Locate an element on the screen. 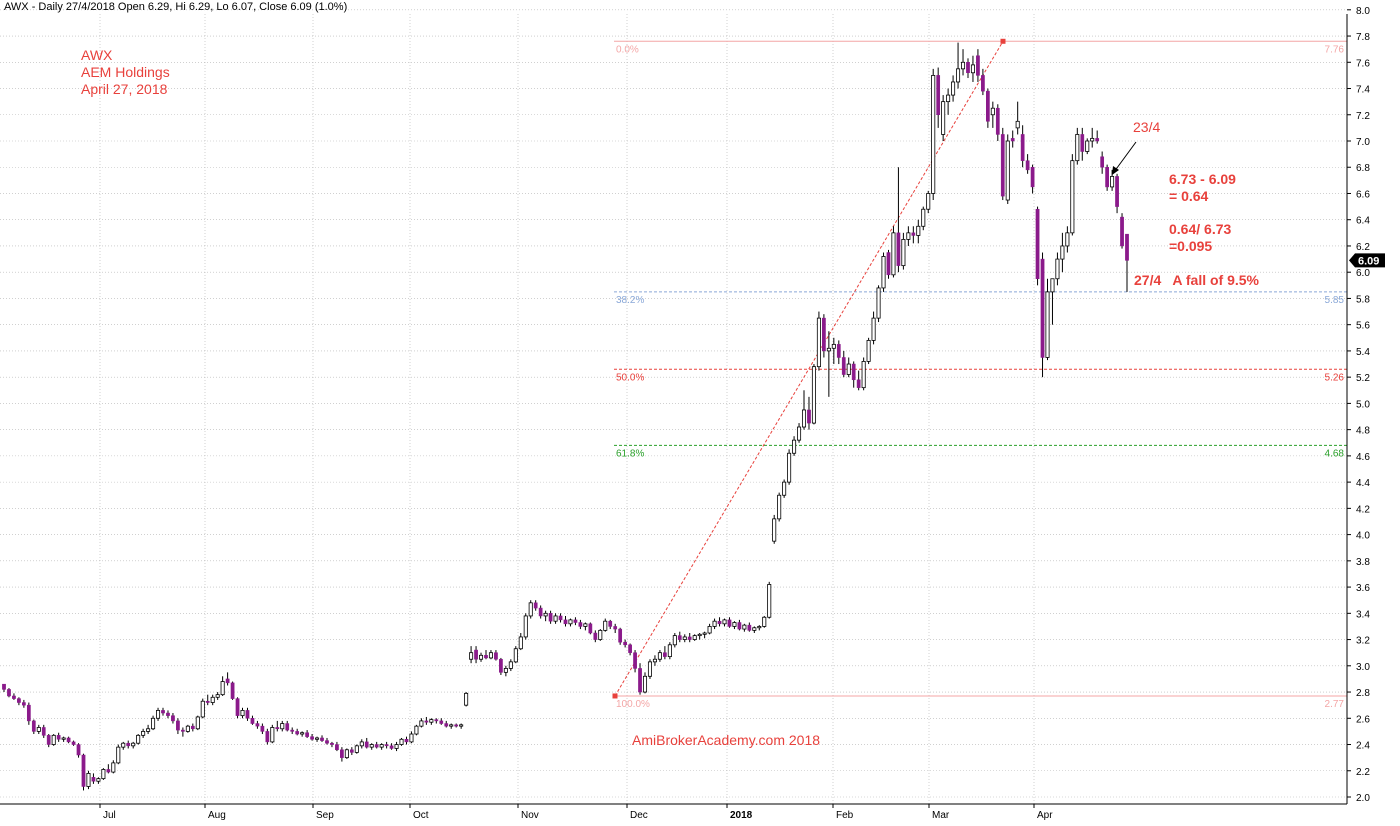  annotation-fall-label: 27/4 A fall of 9.5% is located at coordinates (1197, 280).